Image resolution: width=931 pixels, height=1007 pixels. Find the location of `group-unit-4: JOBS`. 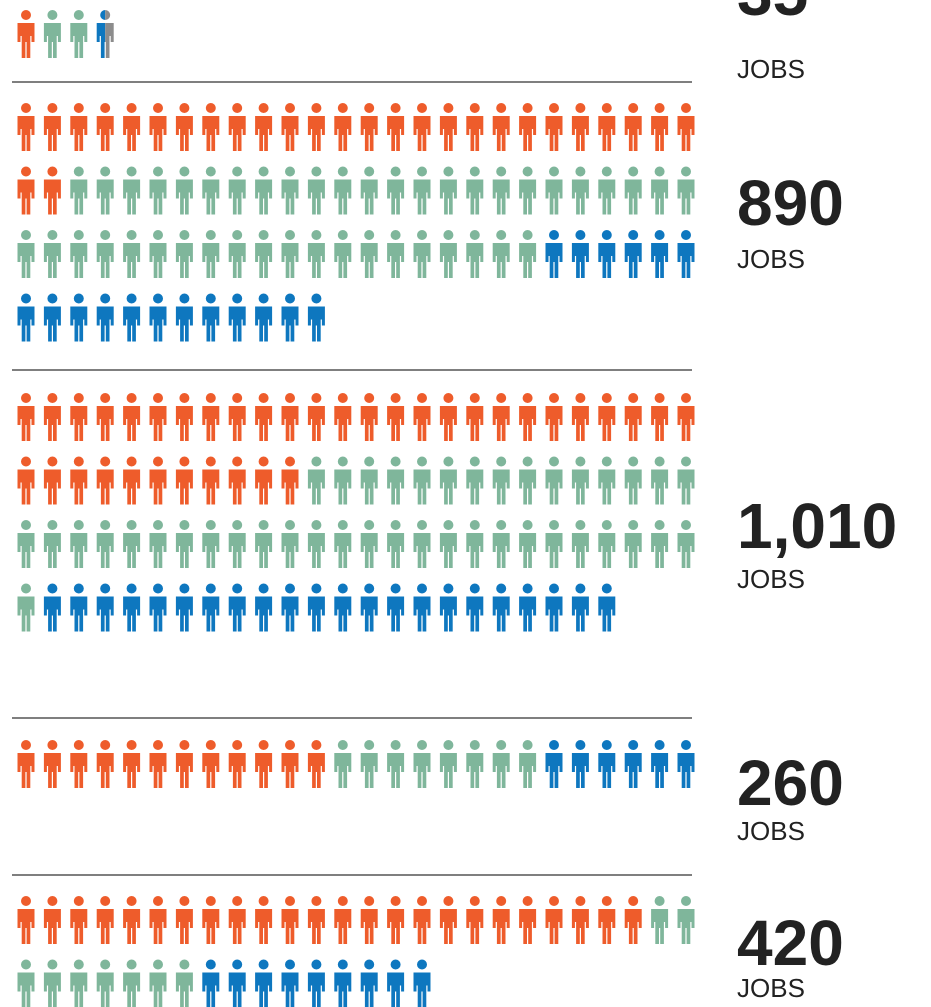

group-unit-4: JOBS is located at coordinates (771, 831).